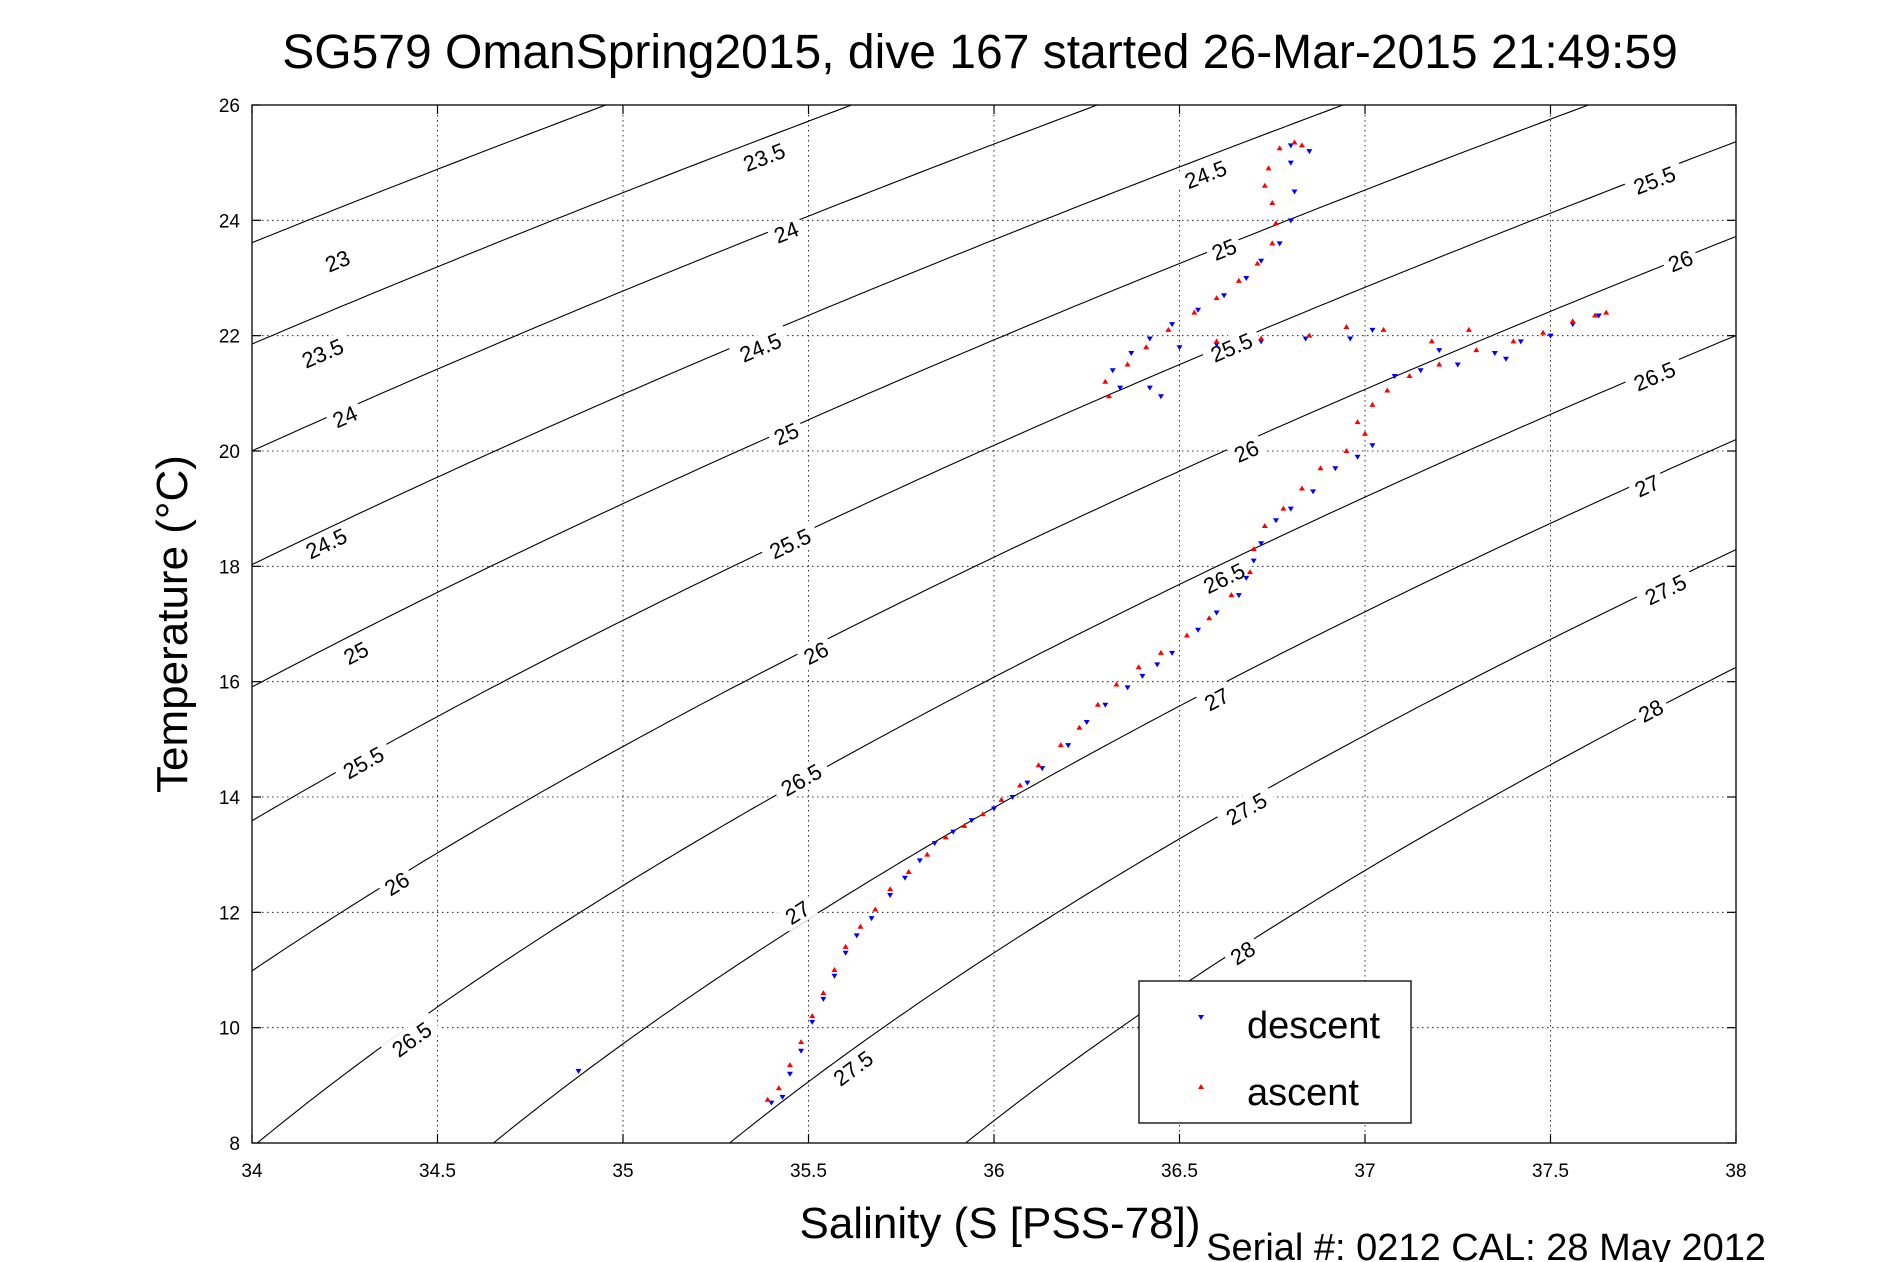 This screenshot has width=1891, height=1262. Describe the element at coordinates (760, 347) in the screenshot. I see `contour-label: 24.5` at that location.